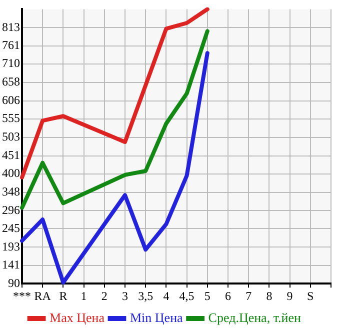 The image size is (345, 335). Describe the element at coordinates (77, 317) in the screenshot. I see `legend-label: Max Цена` at that location.